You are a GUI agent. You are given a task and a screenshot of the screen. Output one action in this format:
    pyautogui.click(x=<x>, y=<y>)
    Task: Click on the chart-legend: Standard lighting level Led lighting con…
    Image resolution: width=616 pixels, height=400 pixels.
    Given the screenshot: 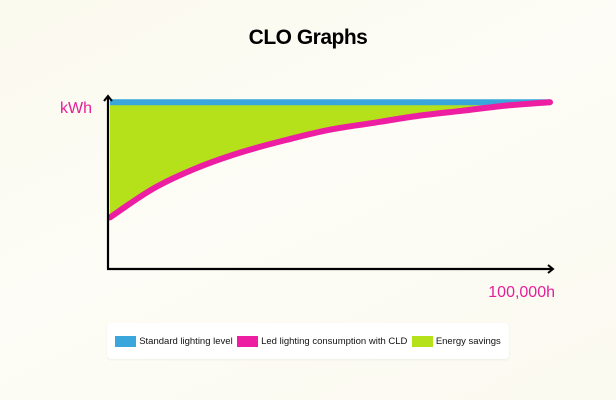 What is the action you would take?
    pyautogui.click(x=308, y=341)
    